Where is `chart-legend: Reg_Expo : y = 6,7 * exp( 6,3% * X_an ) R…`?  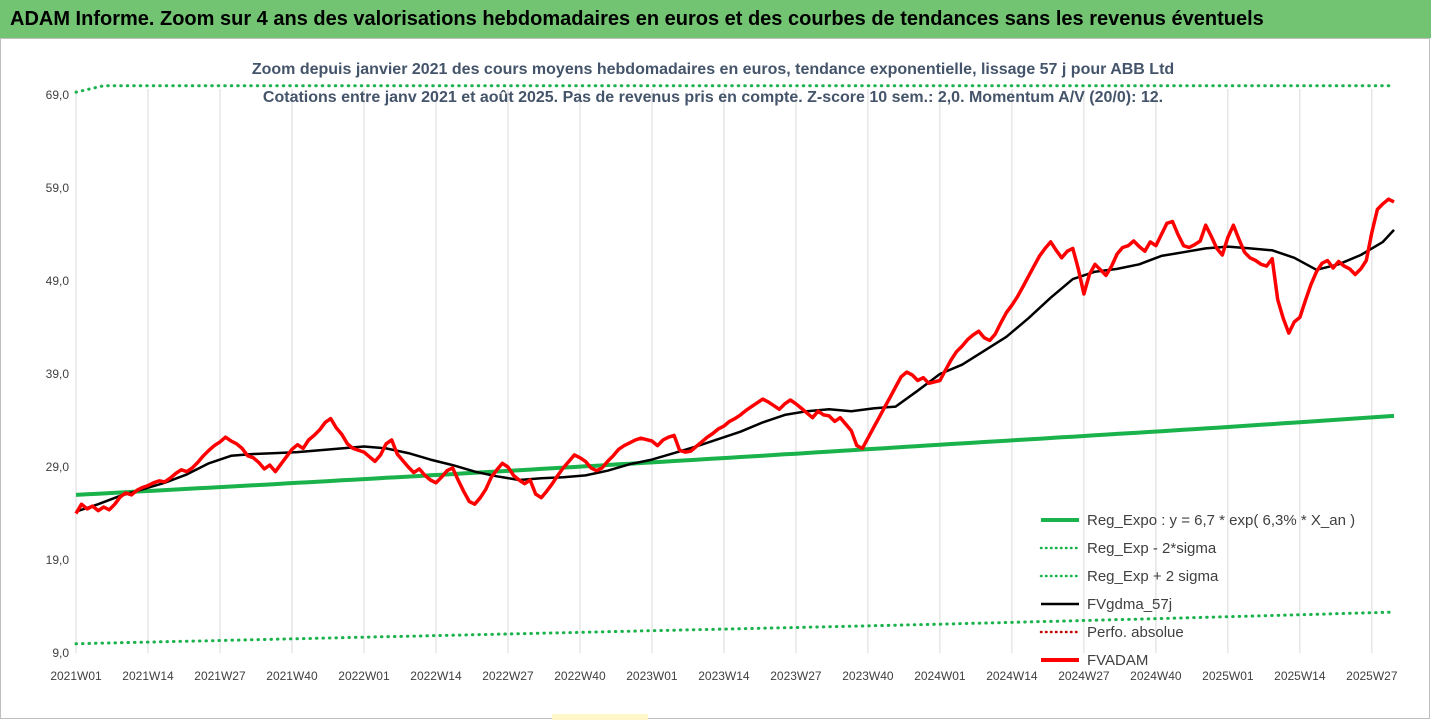 chart-legend: Reg_Expo : y = 6,7 * exp( 6,3% * X_an ) R… is located at coordinates (1197, 590).